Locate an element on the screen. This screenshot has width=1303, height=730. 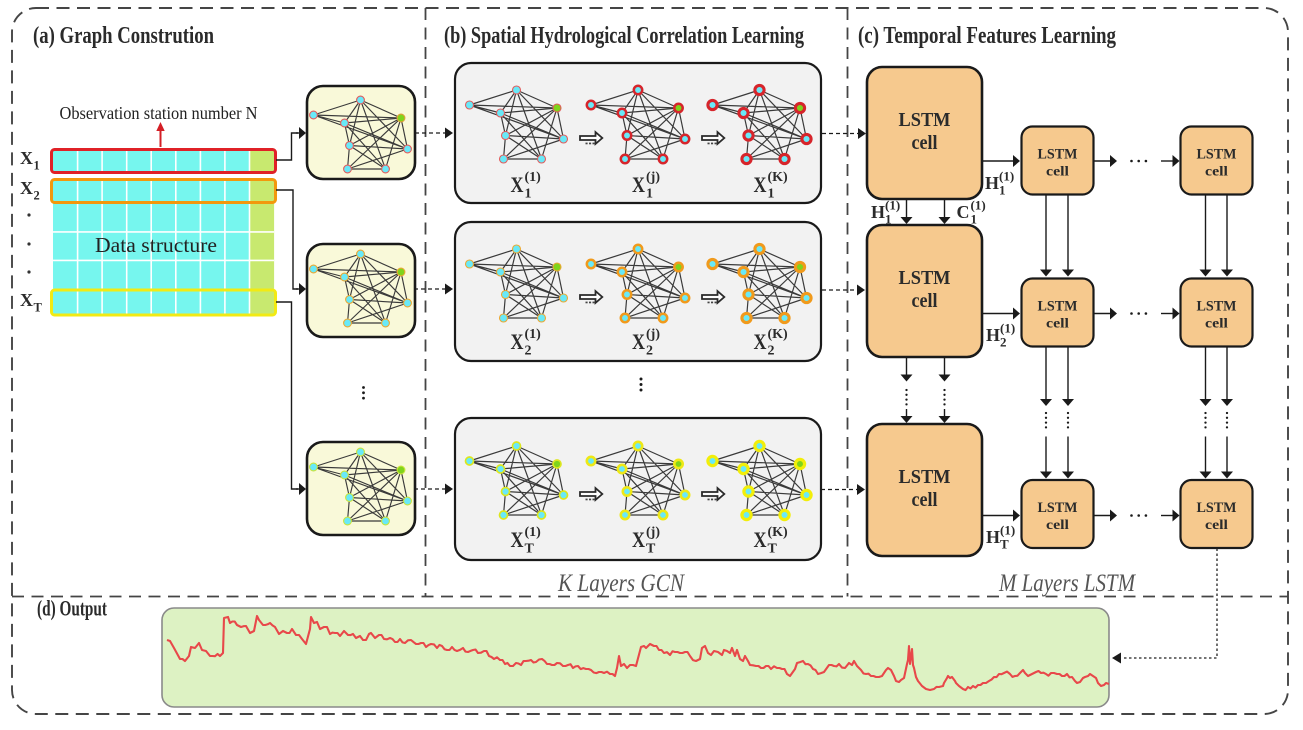
svg-text: Data structure is located at coordinates (156, 245).